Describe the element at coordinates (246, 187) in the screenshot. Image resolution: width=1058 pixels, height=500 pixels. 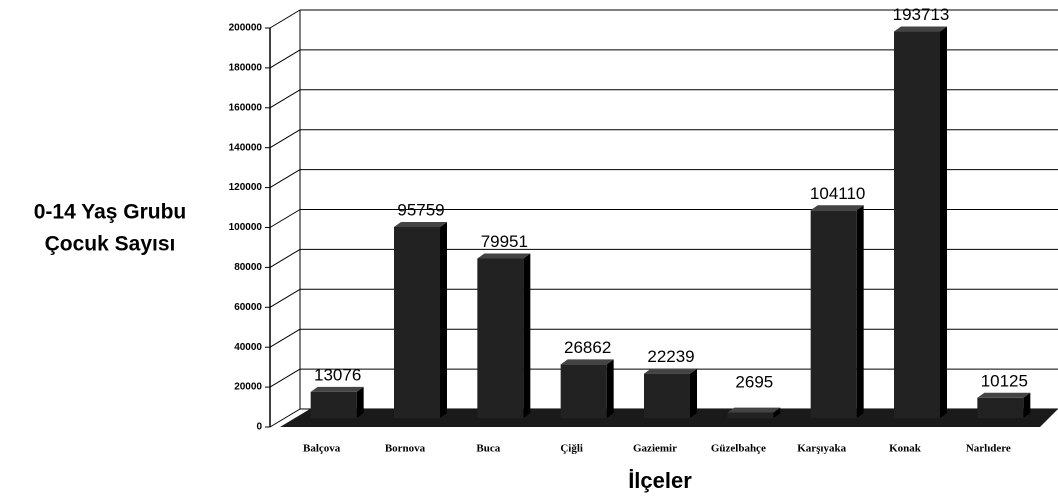
I see `y-tick-label: 120000` at that location.